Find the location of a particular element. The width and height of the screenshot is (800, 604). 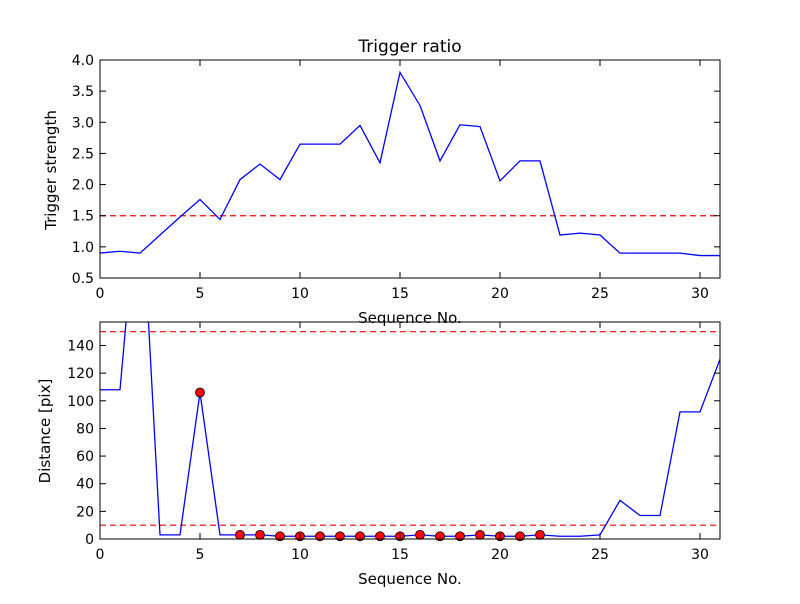

y-tick-label: 60 is located at coordinates (85, 457).